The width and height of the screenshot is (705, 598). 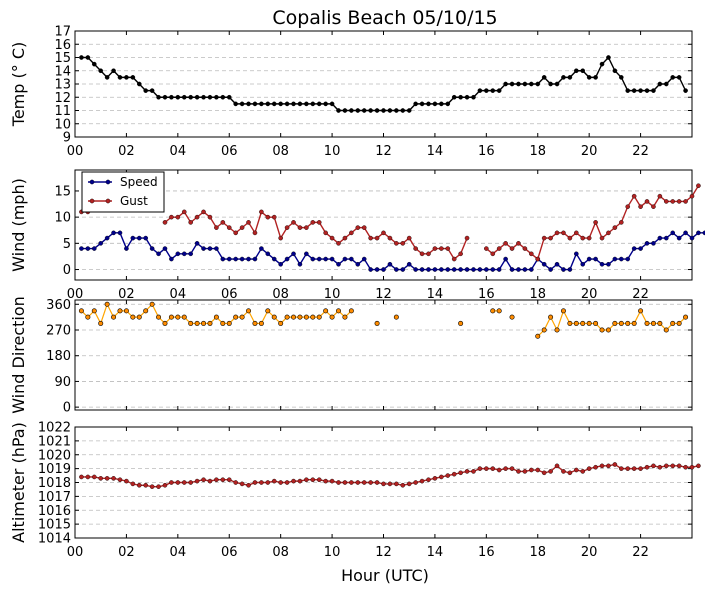 I want to click on legend: Speed Gust, so click(x=123, y=192).